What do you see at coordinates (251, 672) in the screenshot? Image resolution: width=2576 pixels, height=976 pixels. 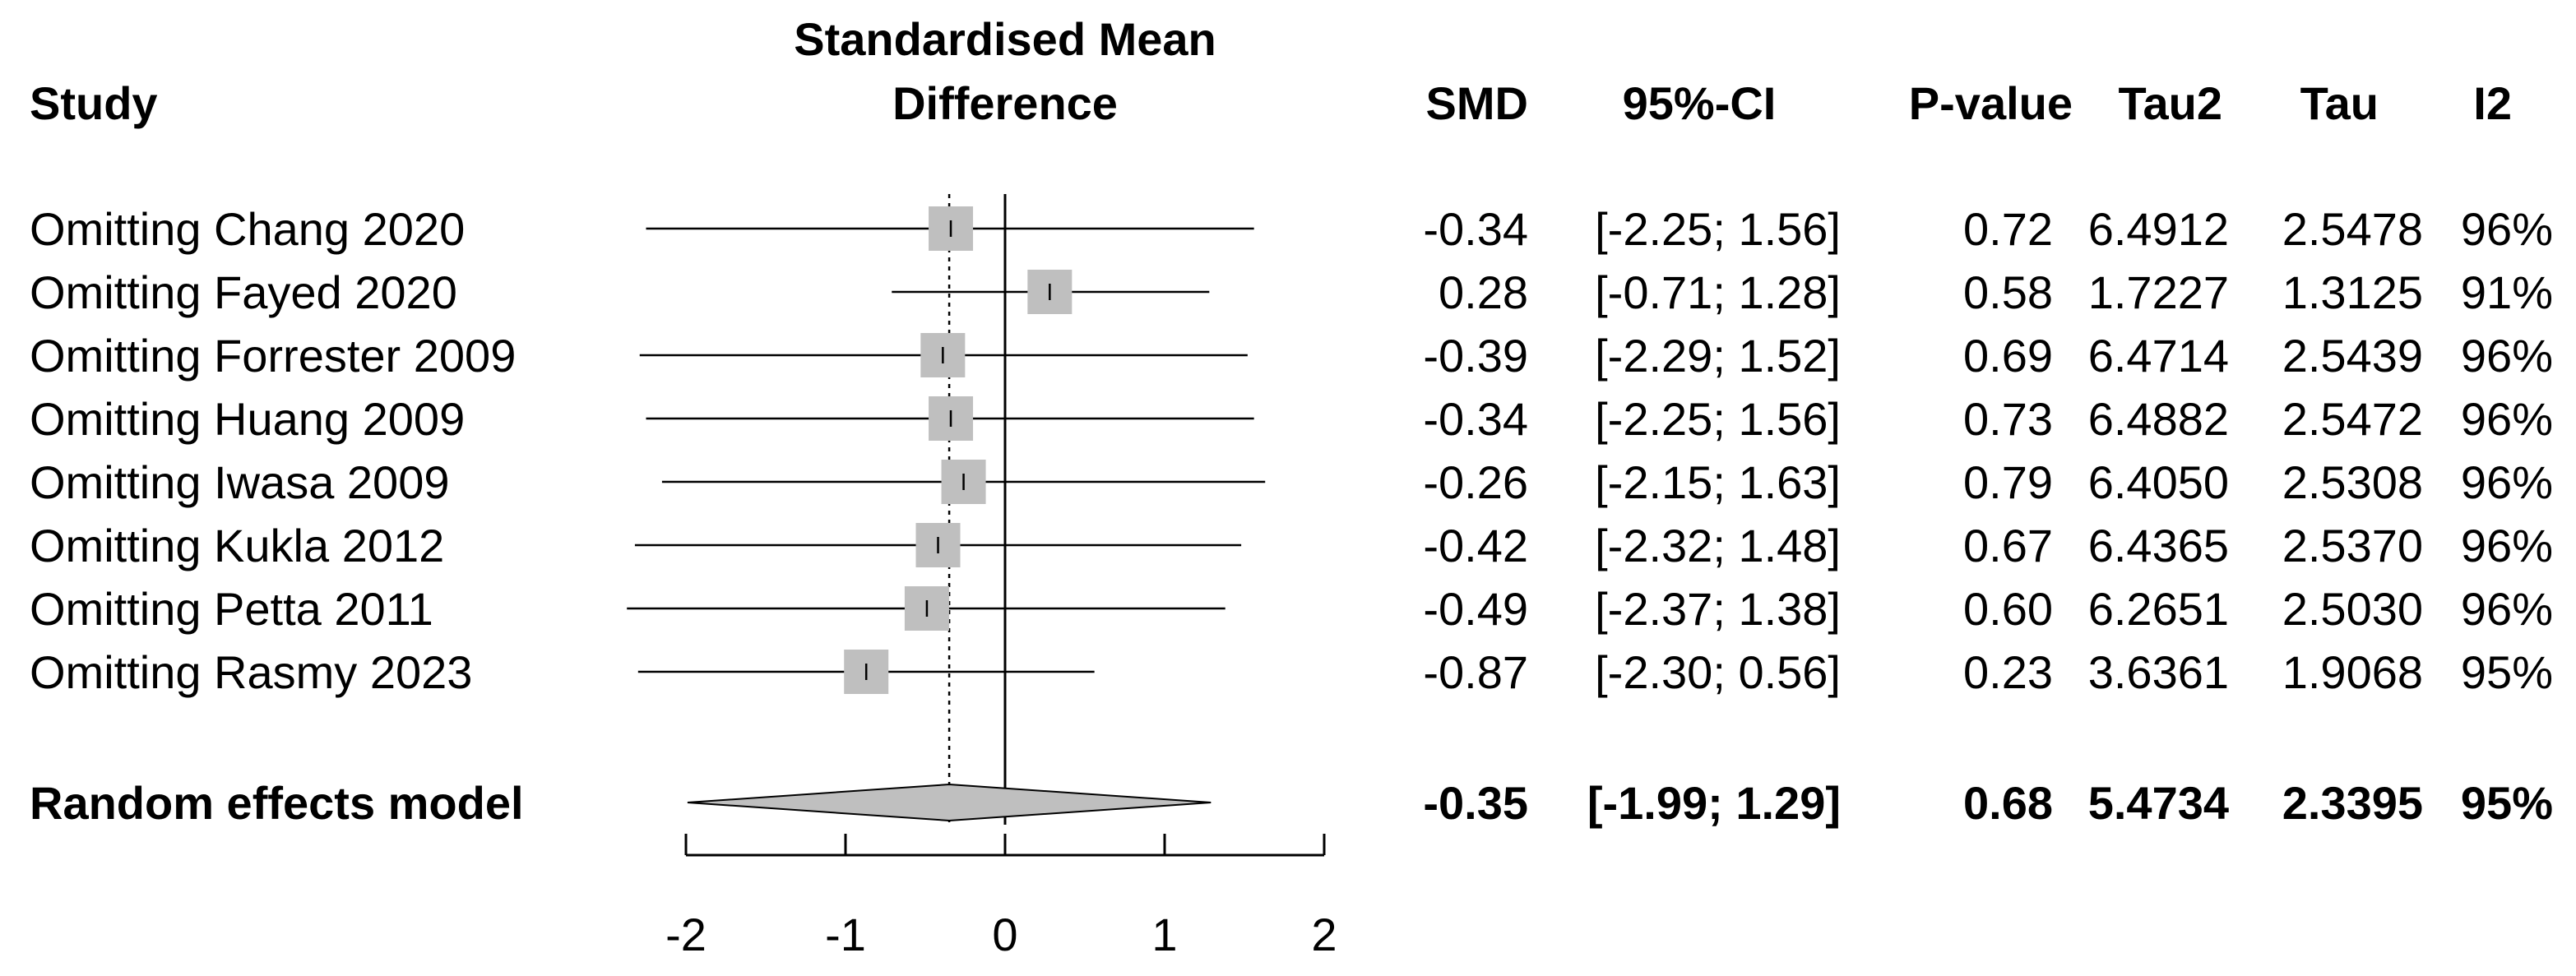 I see `study-label: Omitting Rasmy 2023` at bounding box center [251, 672].